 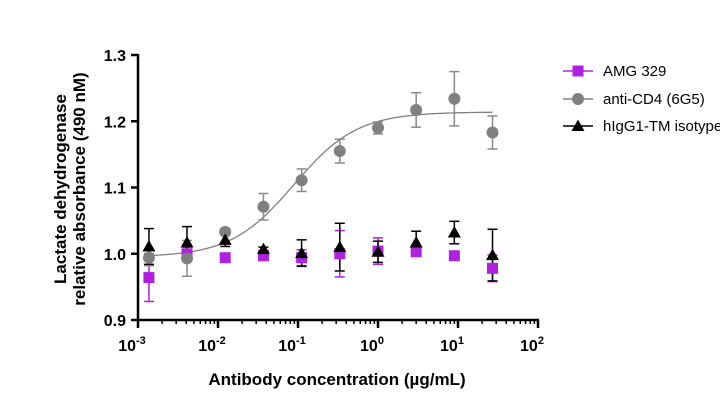 I want to click on y-tick-label: 1.2, so click(x=115, y=122).